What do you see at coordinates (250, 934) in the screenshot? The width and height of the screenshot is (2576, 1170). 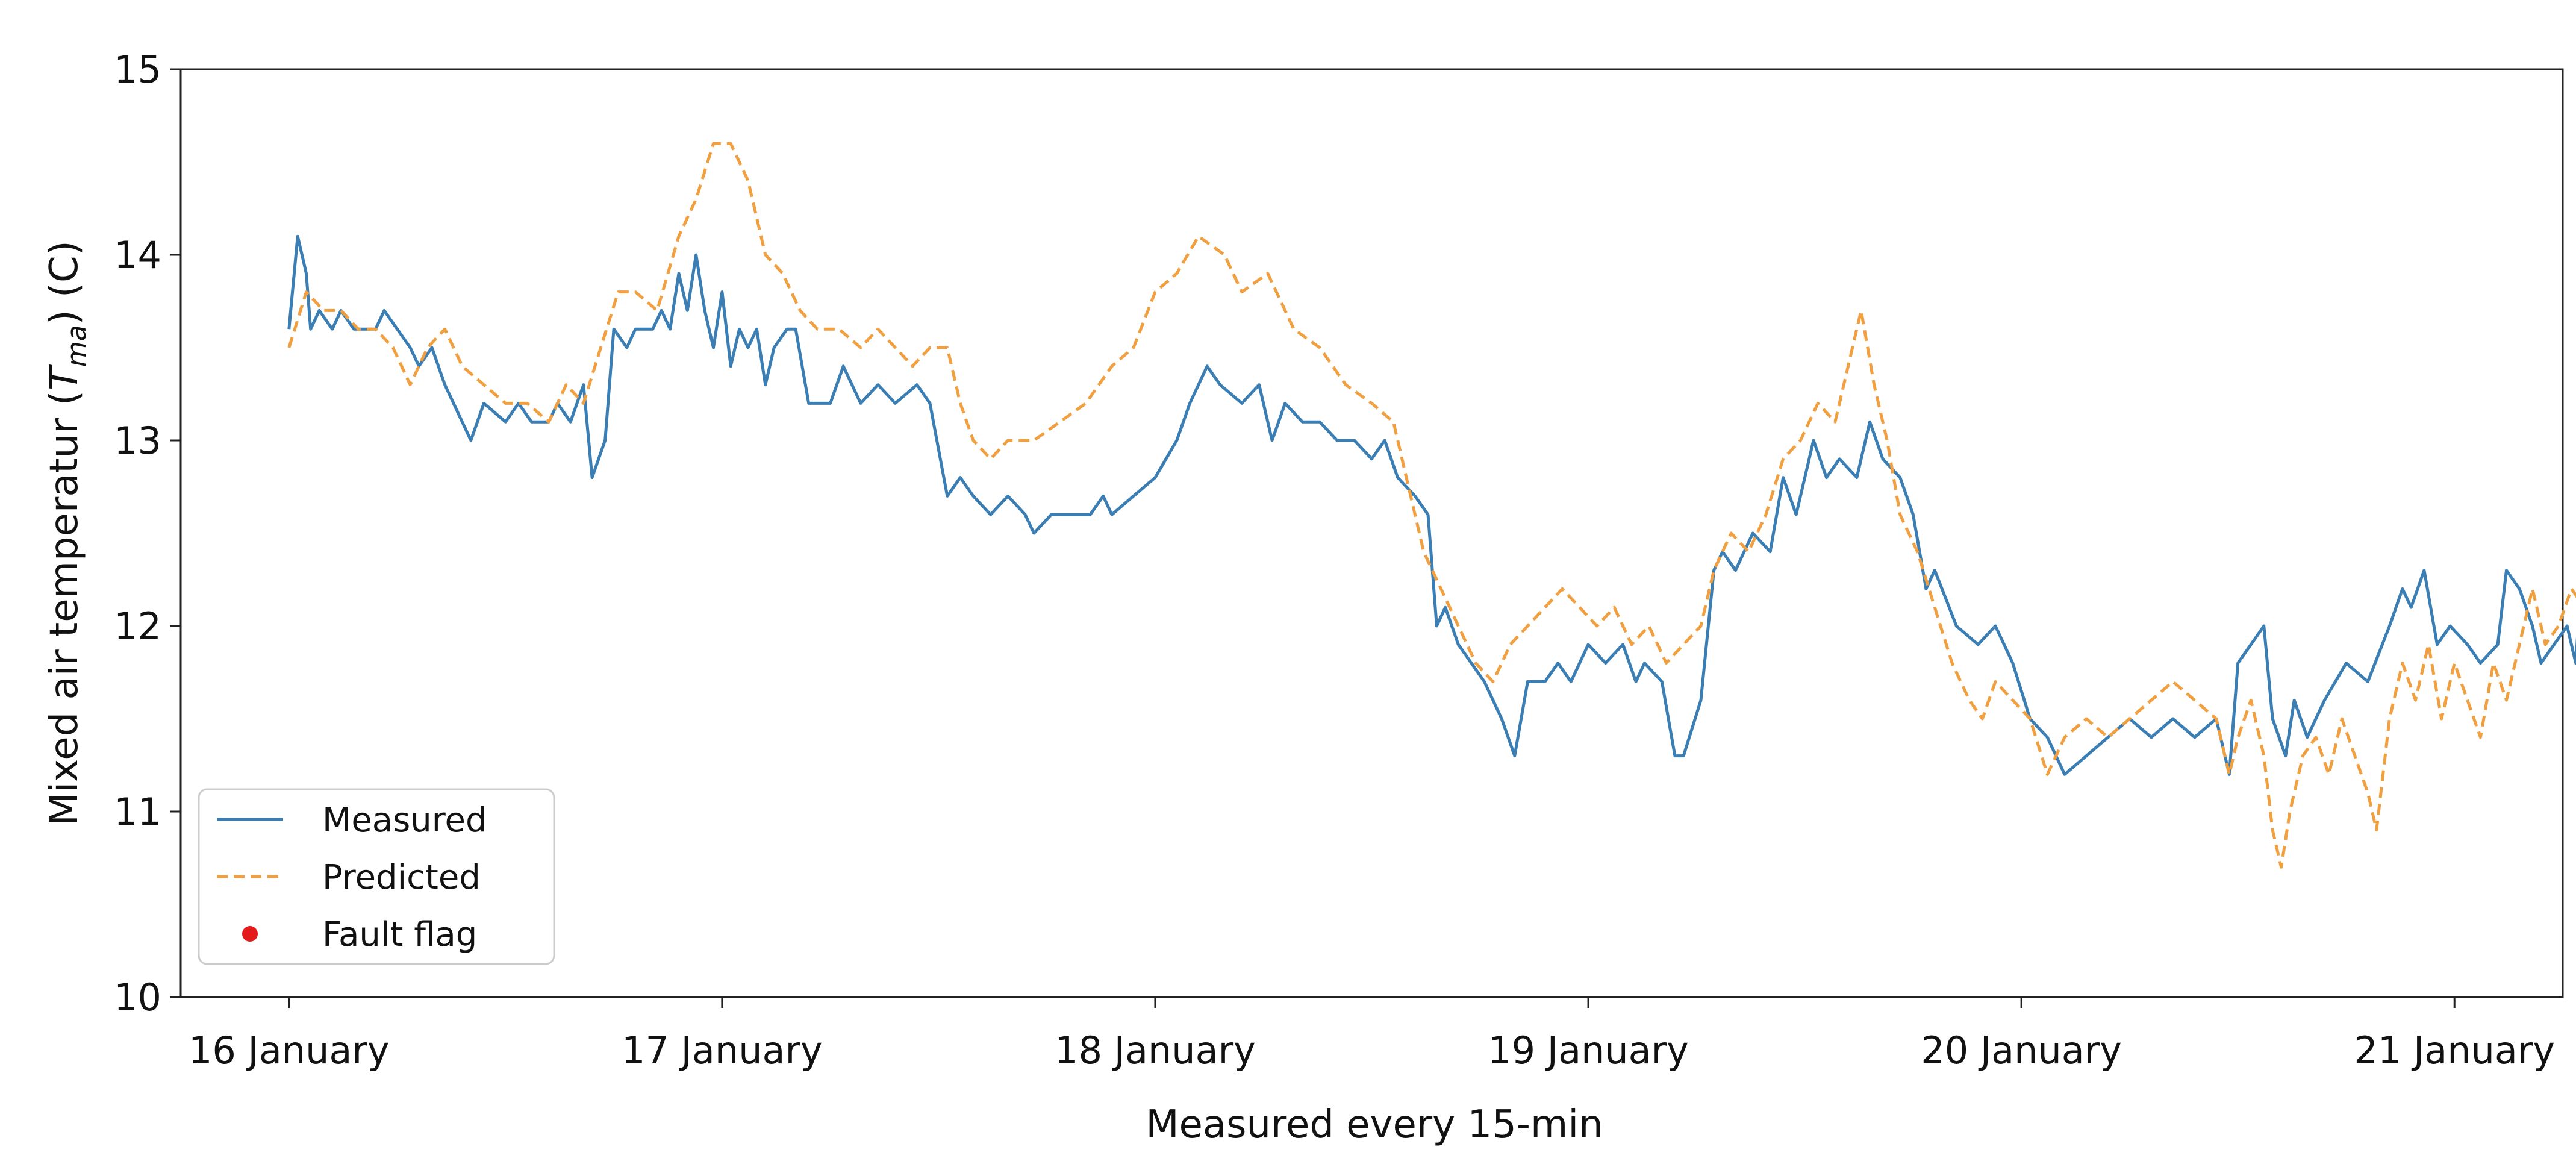 I see `legend-swatch-fault-flag` at bounding box center [250, 934].